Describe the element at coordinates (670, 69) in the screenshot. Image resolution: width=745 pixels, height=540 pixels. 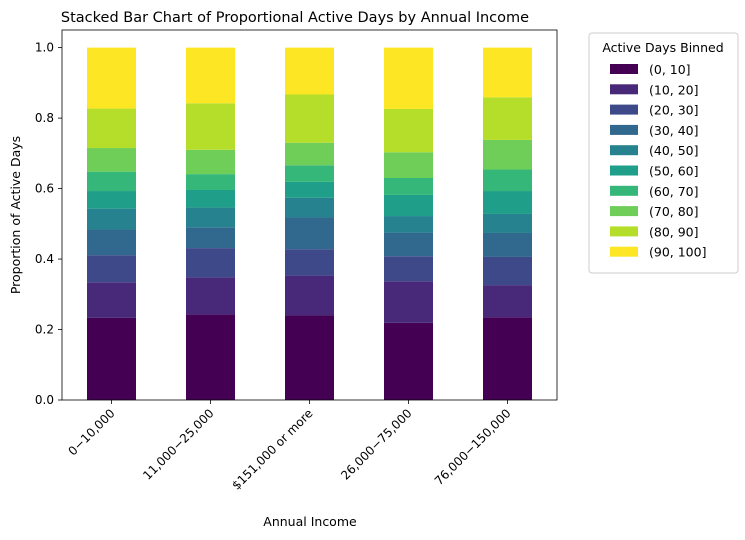
I see `legend-label: (0, 10]` at that location.